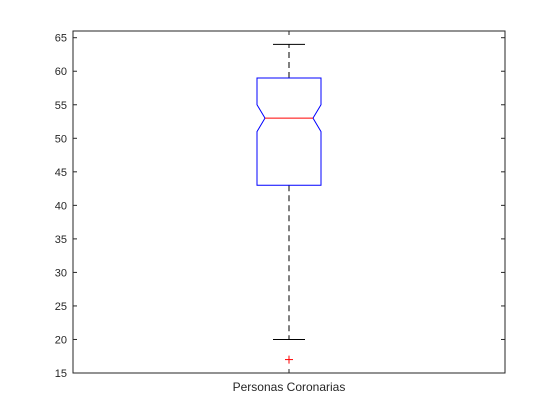 This screenshot has width=560, height=420. Describe the element at coordinates (61, 139) in the screenshot. I see `y-tick-label: 50` at that location.